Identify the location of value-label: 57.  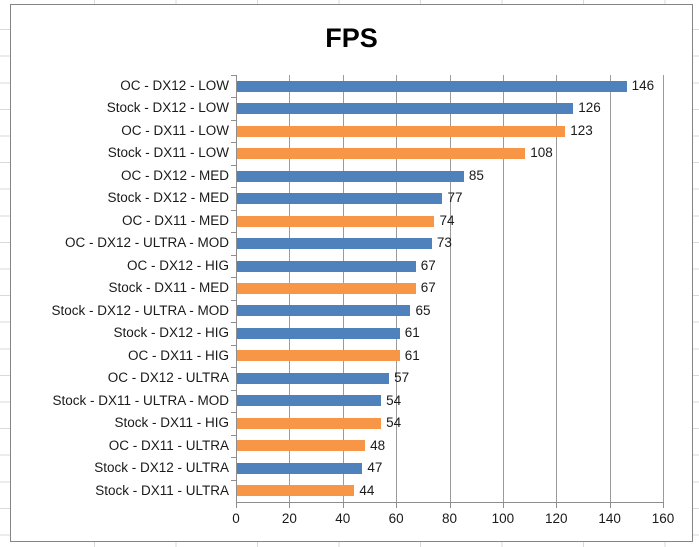
(402, 378).